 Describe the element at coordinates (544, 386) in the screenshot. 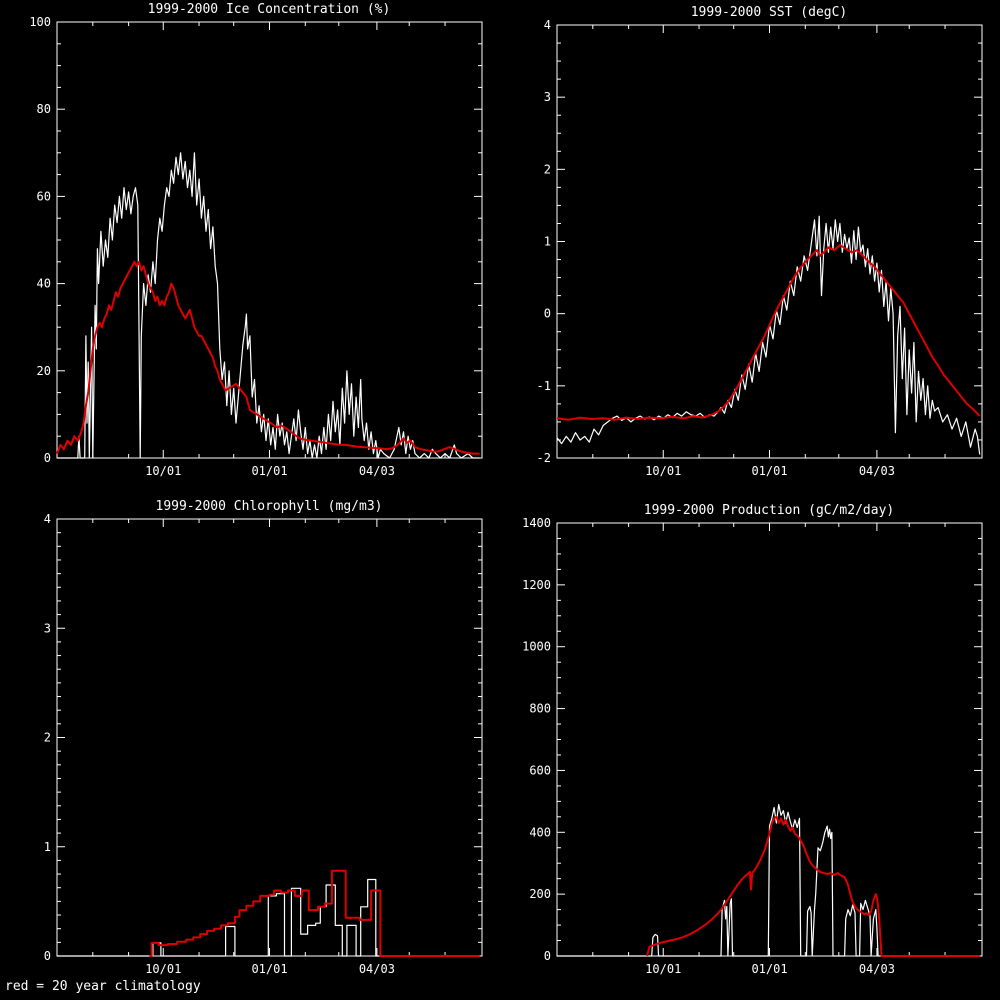

I see `y-tick-label: -1` at that location.